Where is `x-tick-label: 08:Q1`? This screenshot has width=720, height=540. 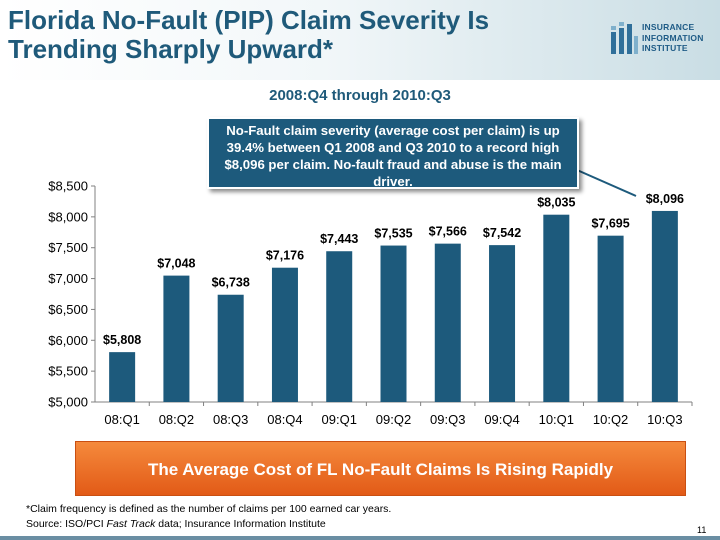
x-tick-label: 08:Q1 is located at coordinates (121, 419).